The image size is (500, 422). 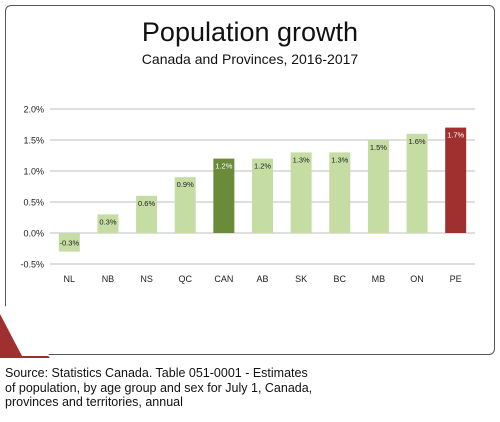 What do you see at coordinates (301, 279) in the screenshot?
I see `category-label: SK` at bounding box center [301, 279].